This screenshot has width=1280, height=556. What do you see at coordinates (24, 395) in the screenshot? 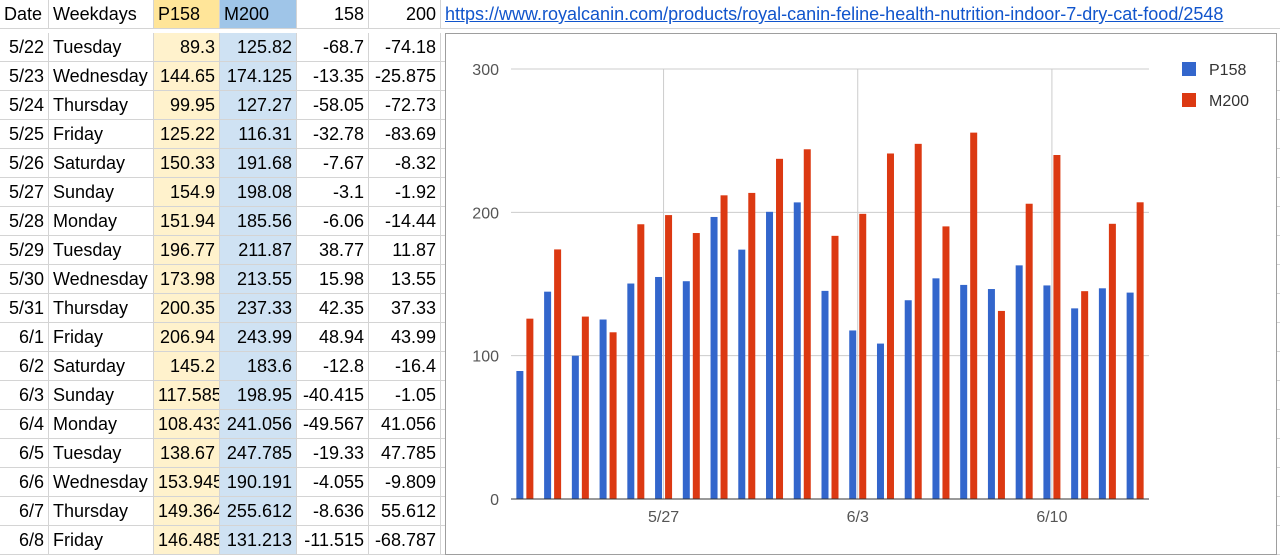
I see `cell-date: 6/3` at bounding box center [24, 395].